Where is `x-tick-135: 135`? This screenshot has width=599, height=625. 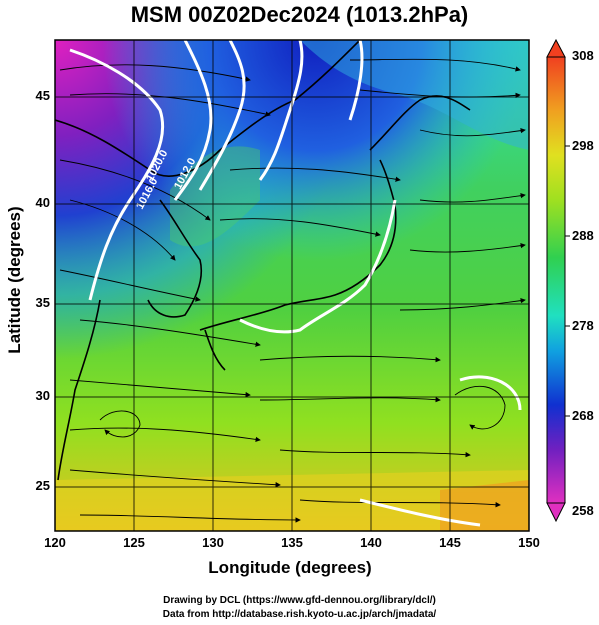
x-tick-135: 135 is located at coordinates (292, 542).